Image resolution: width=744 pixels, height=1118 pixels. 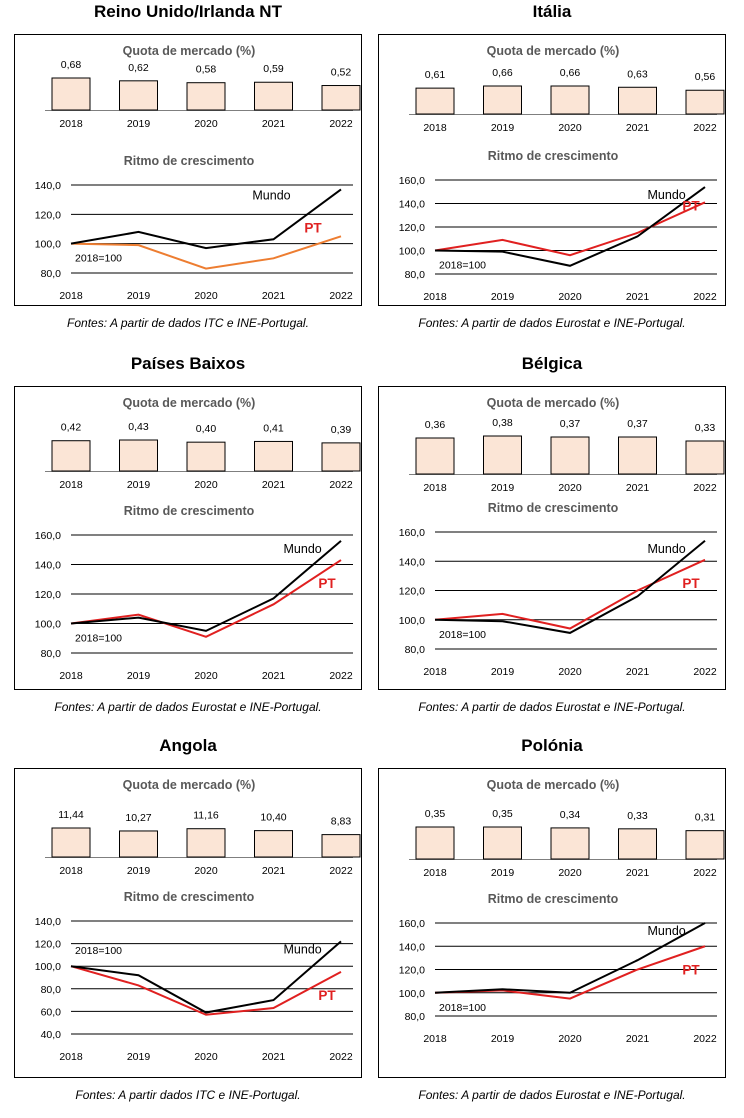 I want to click on bar-value-label: 10,27, so click(x=138, y=818).